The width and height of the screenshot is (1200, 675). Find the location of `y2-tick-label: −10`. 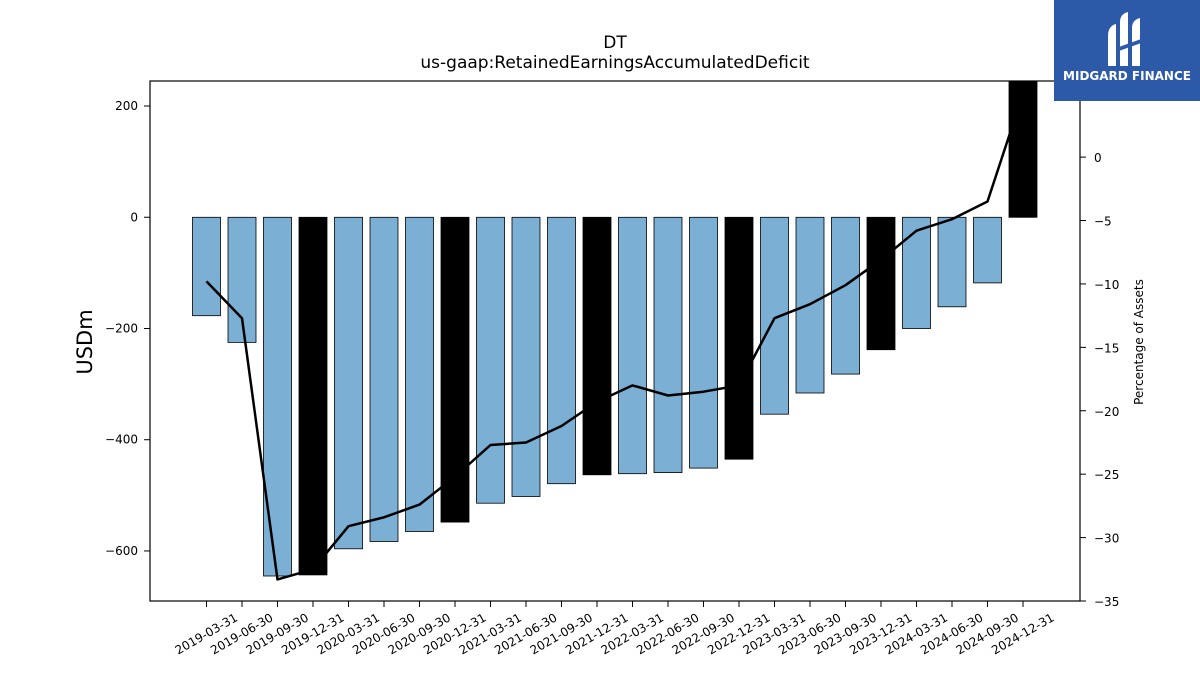

y2-tick-label: −10 is located at coordinates (1106, 285).